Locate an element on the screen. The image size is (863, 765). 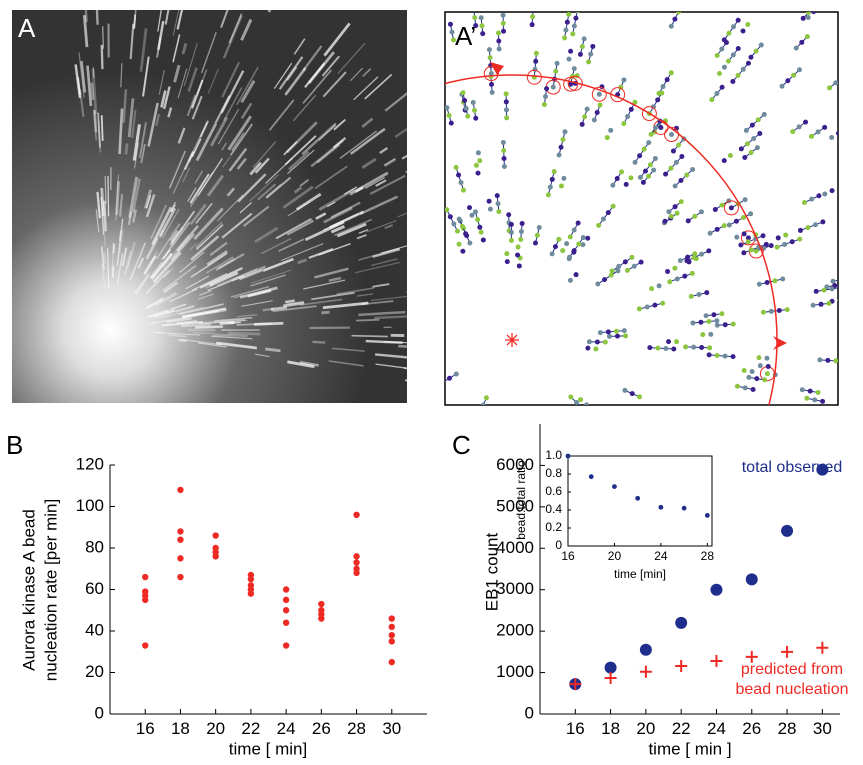
x-tick-label: 24 is located at coordinates (286, 728).